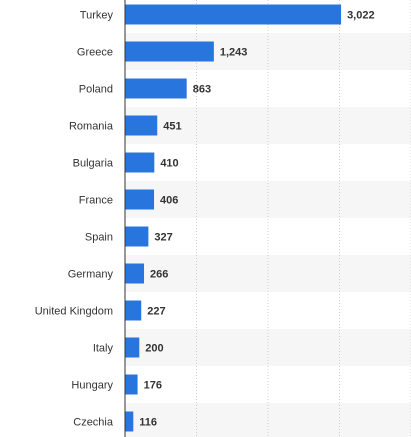 The width and height of the screenshot is (411, 437). What do you see at coordinates (96, 90) in the screenshot?
I see `category-label: Poland` at bounding box center [96, 90].